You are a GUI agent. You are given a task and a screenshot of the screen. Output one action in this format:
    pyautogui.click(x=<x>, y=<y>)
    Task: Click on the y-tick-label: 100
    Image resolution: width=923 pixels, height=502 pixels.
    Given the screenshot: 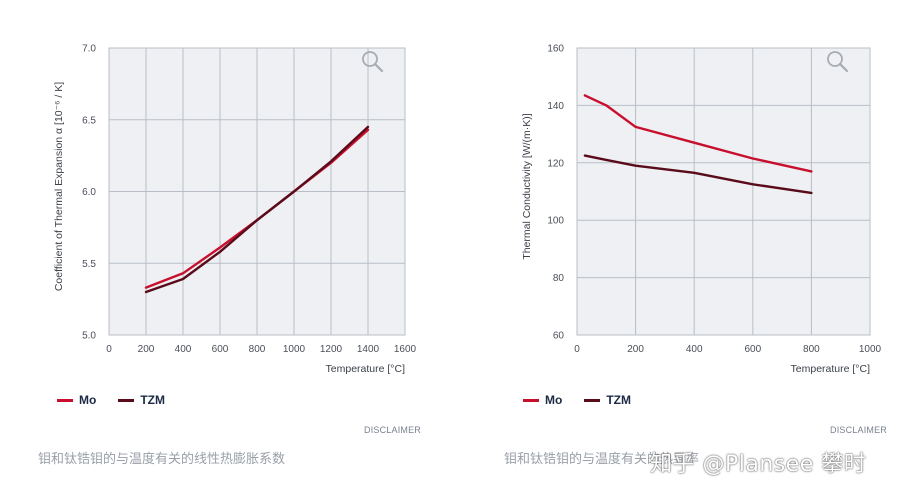 What is the action you would take?
    pyautogui.click(x=555, y=221)
    